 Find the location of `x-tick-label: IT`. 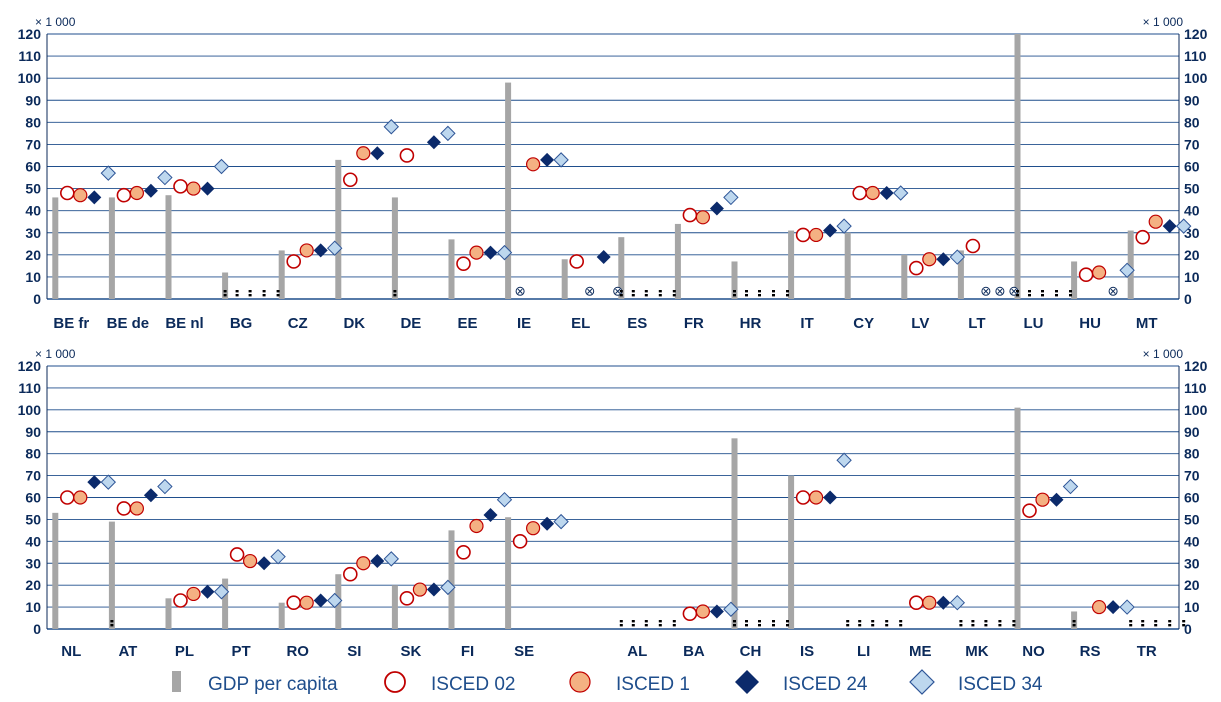

x-tick-label: IT is located at coordinates (806, 323).